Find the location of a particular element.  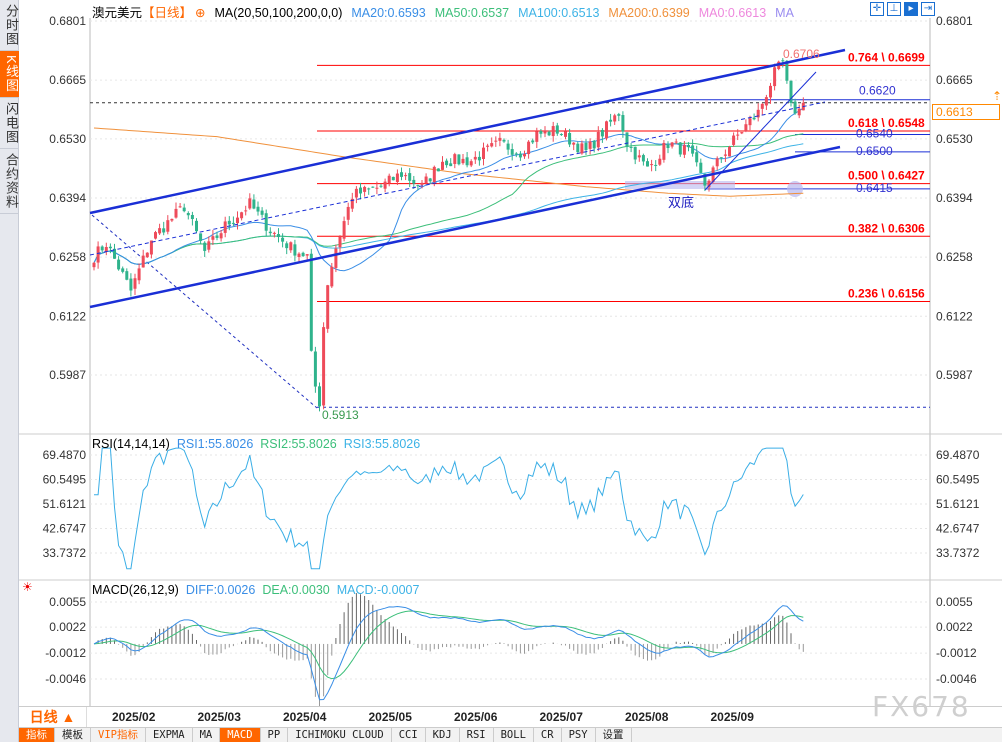

toolbar-item-1: 模板 is located at coordinates (73, 735).